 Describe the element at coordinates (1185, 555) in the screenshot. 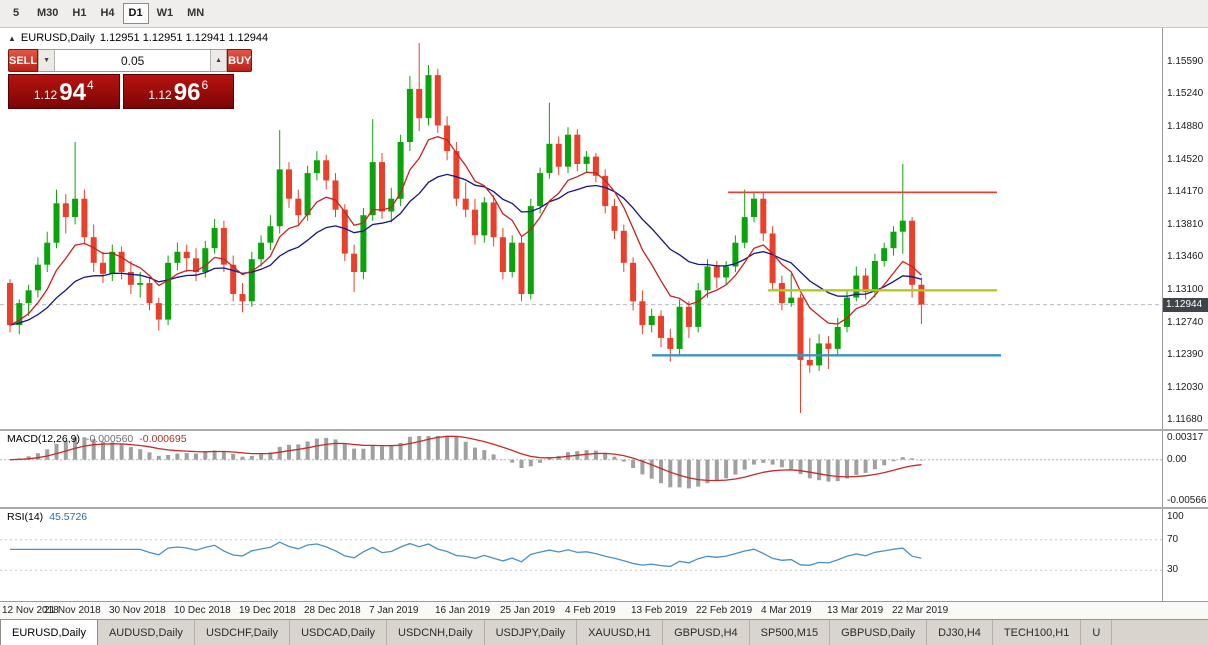

I see `rsi-axis: 100 70 30` at that location.